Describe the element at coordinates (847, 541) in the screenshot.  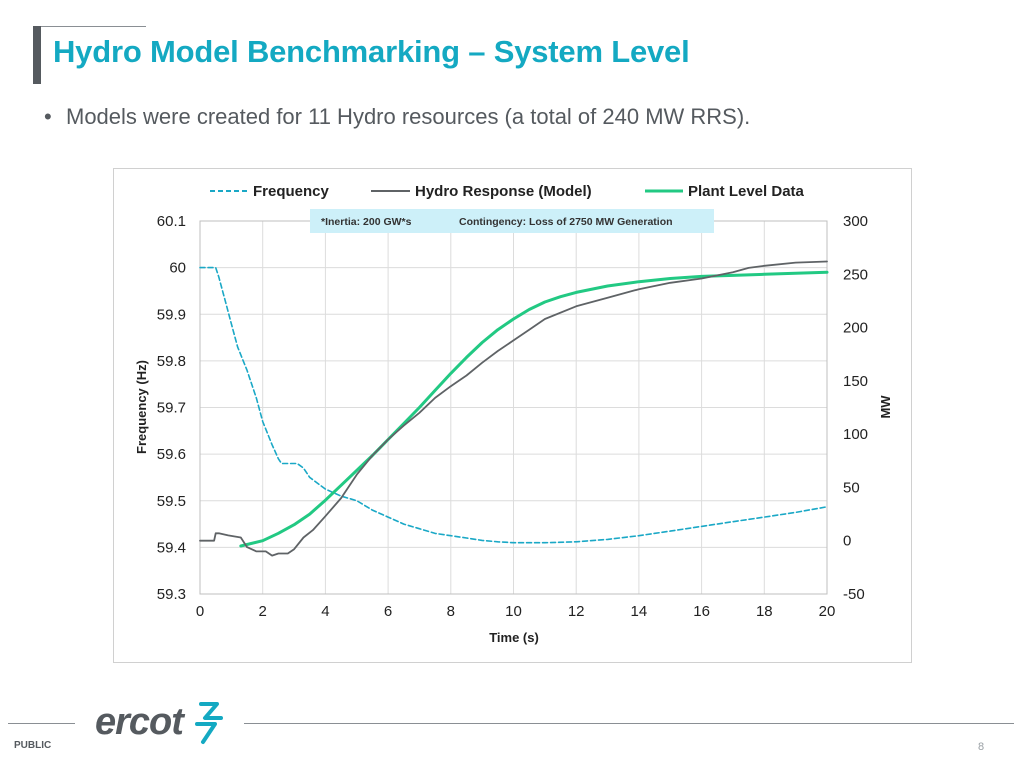
I see `y-right-tick-label: 0` at that location.